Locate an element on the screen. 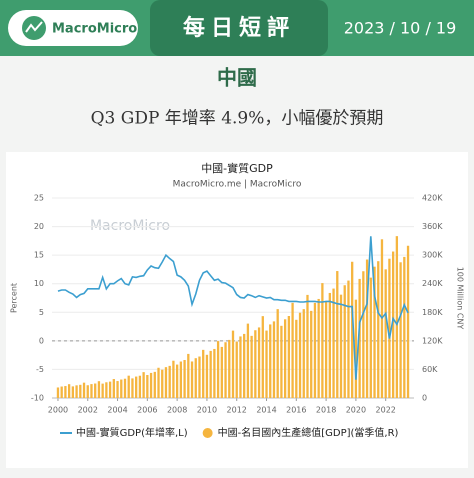  chart-subtitle: MacroMicro.me | MacroMicro is located at coordinates (237, 185).